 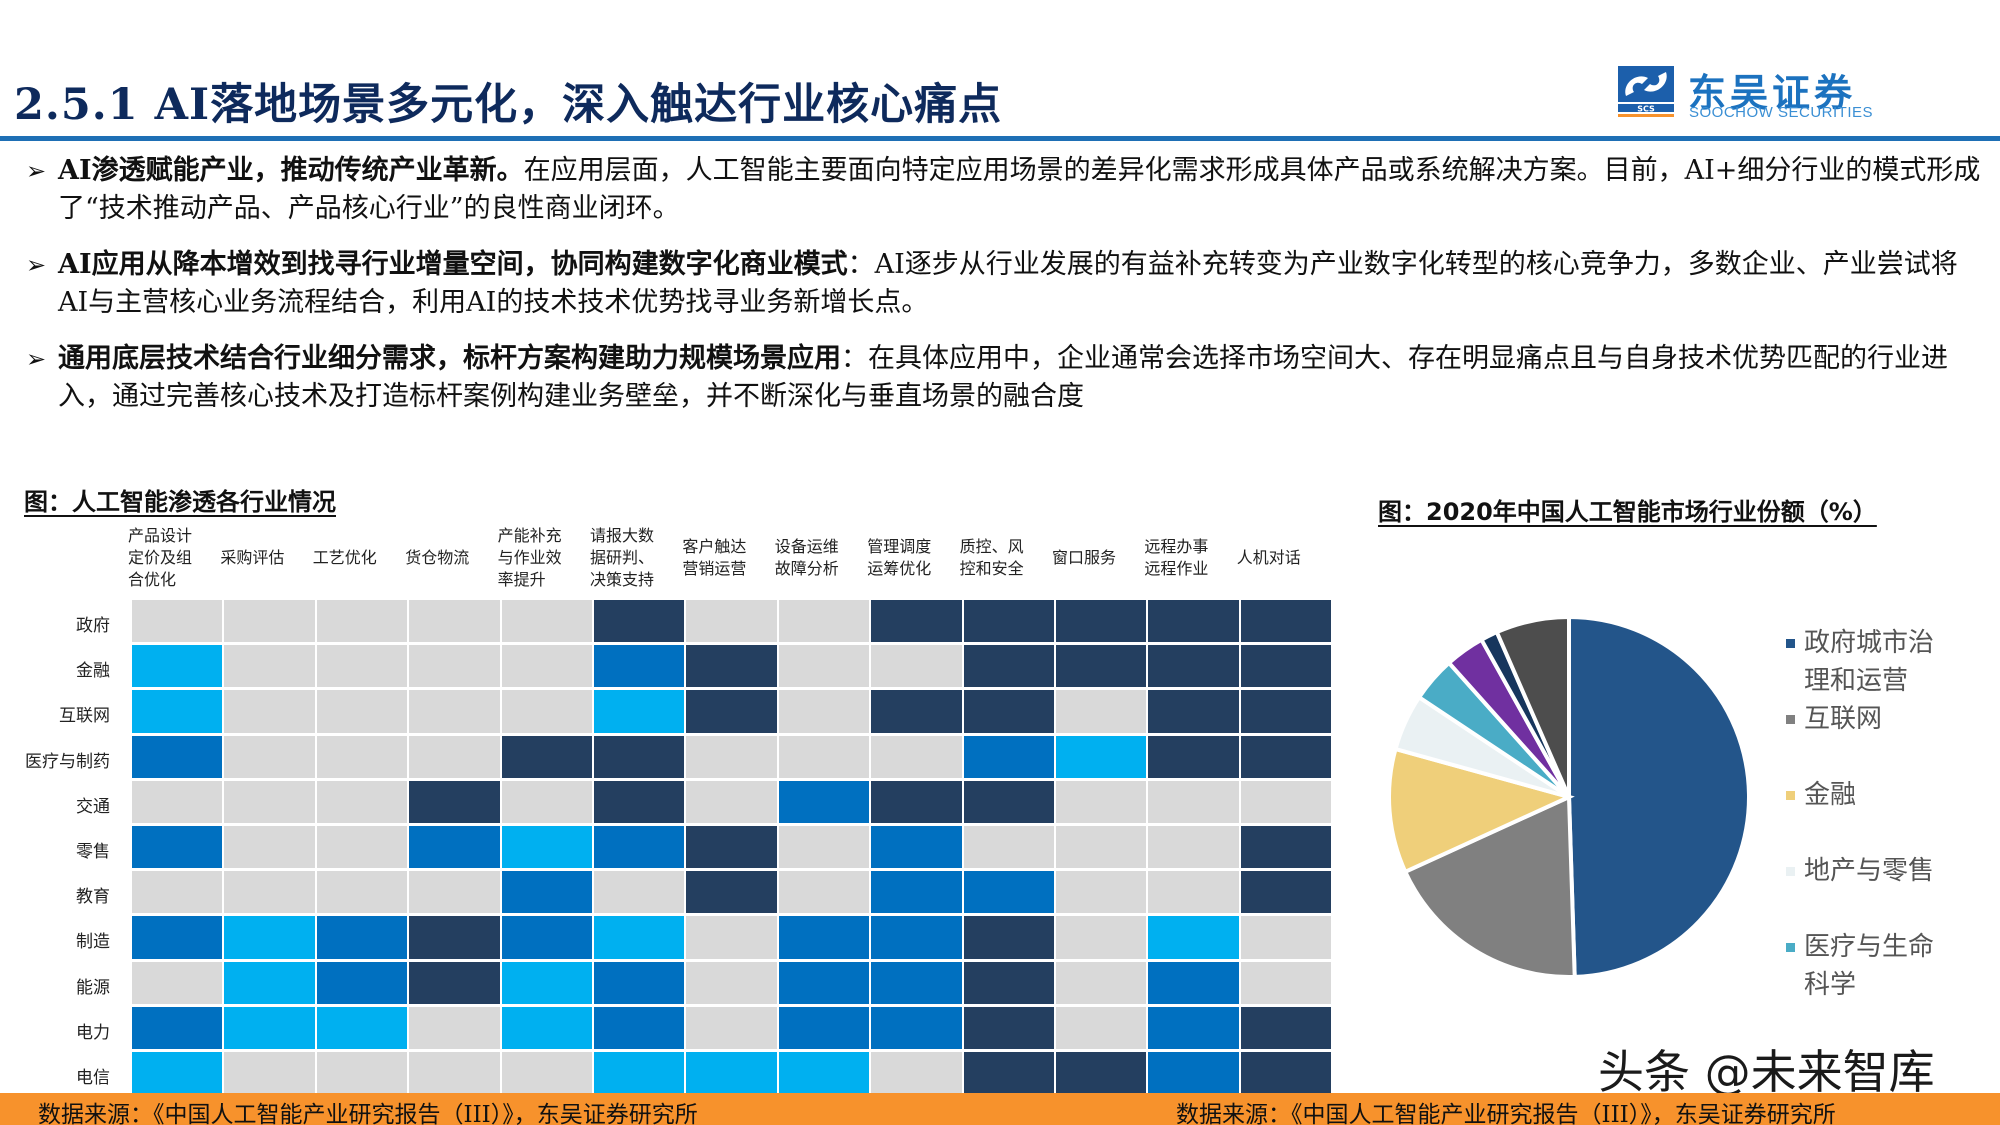 I want to click on heatmap-column-header: 设备运维 故障分析, so click(x=806, y=557).